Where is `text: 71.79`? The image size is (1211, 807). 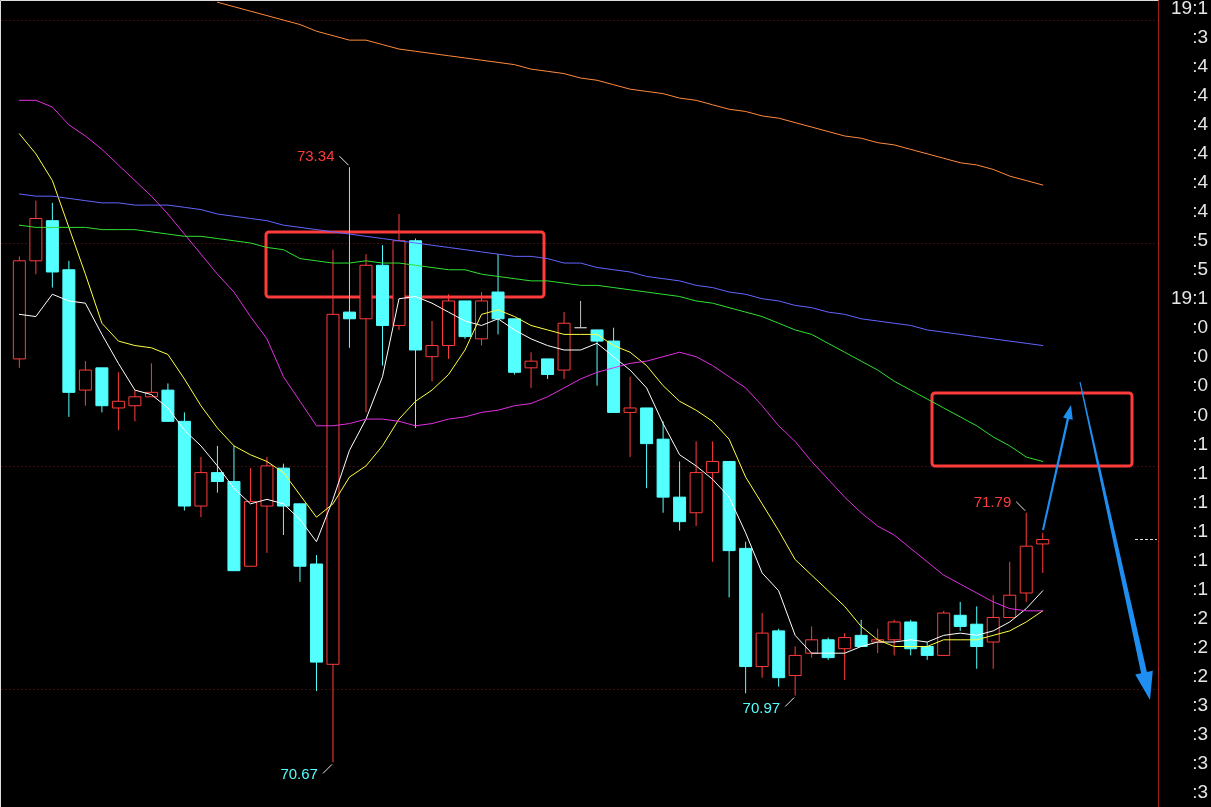 text: 71.79 is located at coordinates (992, 501).